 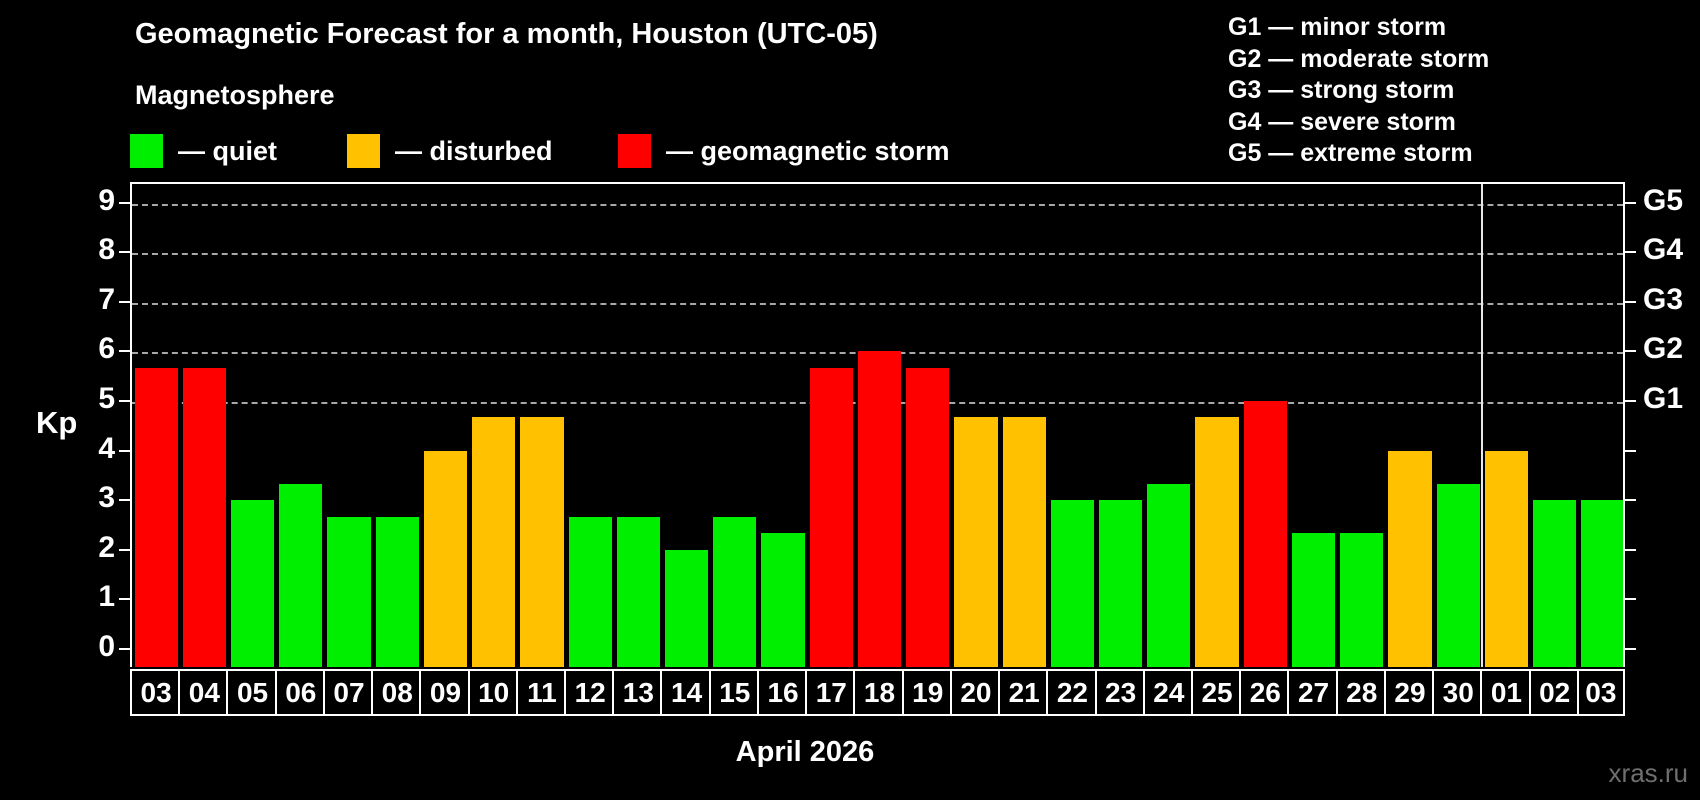 I want to click on date-label-02: 02, so click(x=1553, y=692).